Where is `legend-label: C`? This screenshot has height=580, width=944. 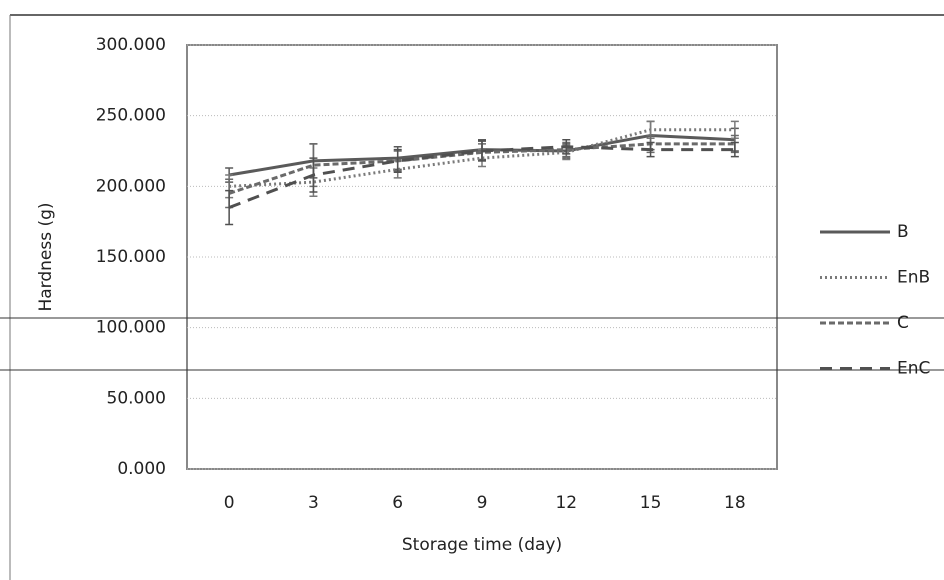
legend-label: C is located at coordinates (903, 323).